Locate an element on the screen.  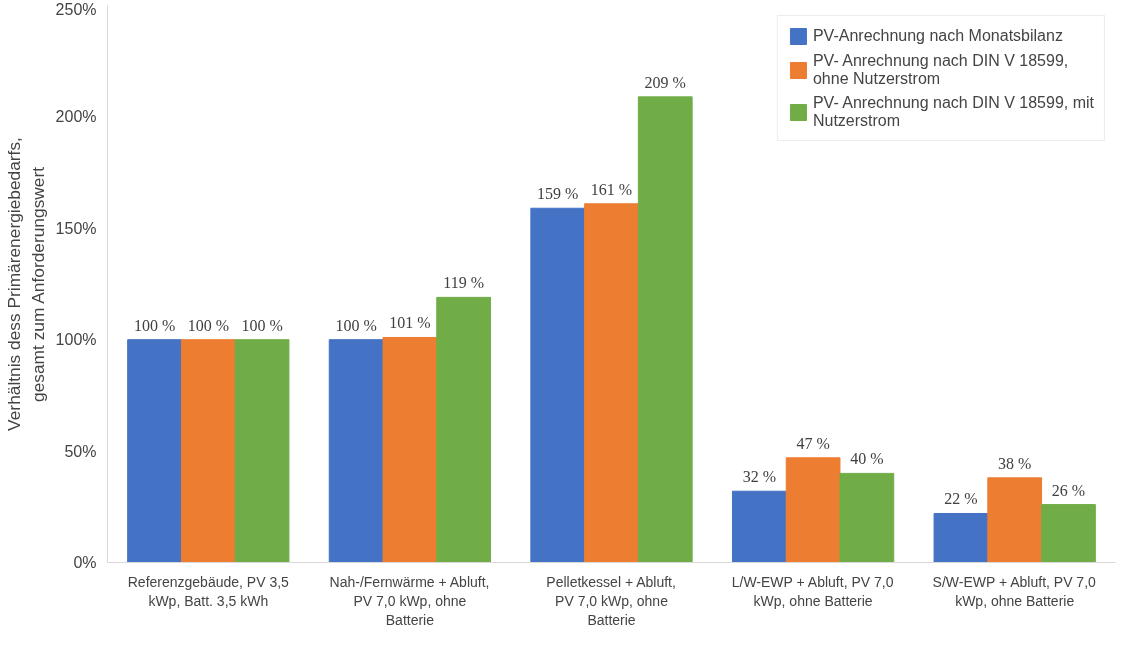
data-label: 161 % is located at coordinates (611, 189).